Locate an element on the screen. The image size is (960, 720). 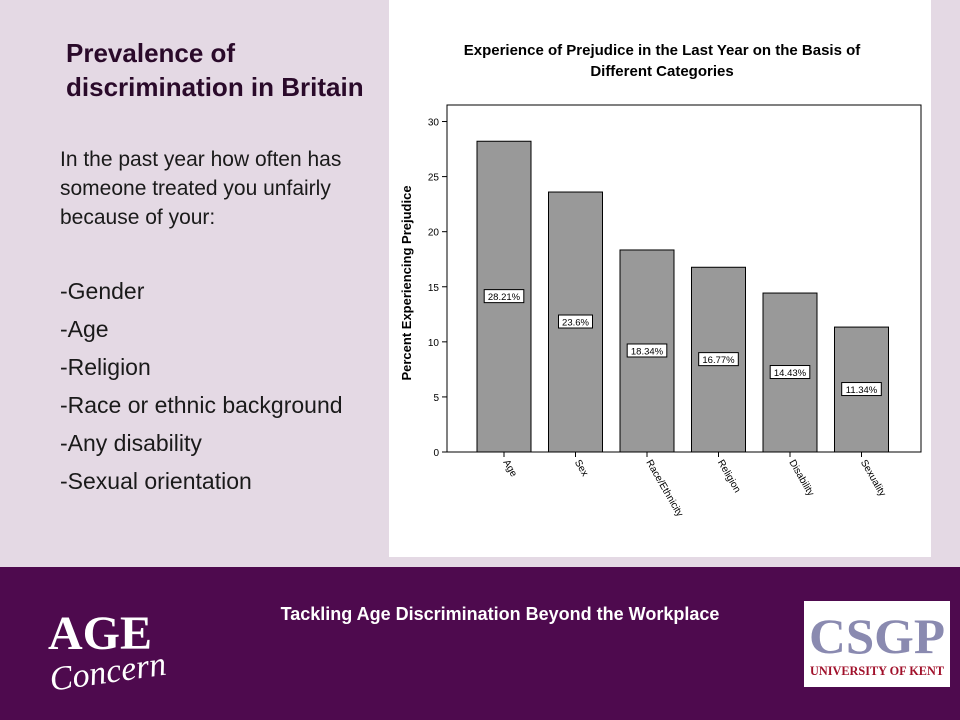
category-list-item: -Gender is located at coordinates (102, 291).